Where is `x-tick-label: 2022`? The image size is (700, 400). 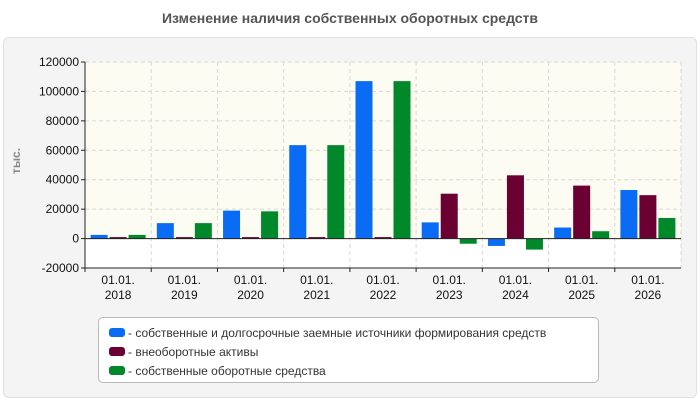 x-tick-label: 2022 is located at coordinates (383, 295).